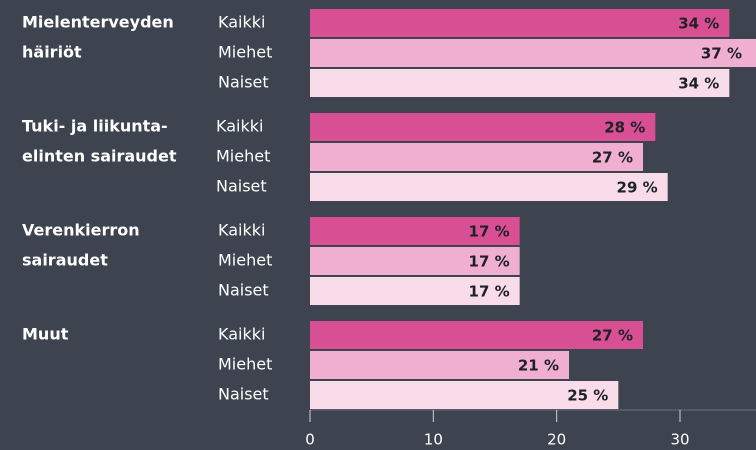 The image size is (756, 450). What do you see at coordinates (99, 156) in the screenshot?
I see `category-label: elinten sairaudet` at bounding box center [99, 156].